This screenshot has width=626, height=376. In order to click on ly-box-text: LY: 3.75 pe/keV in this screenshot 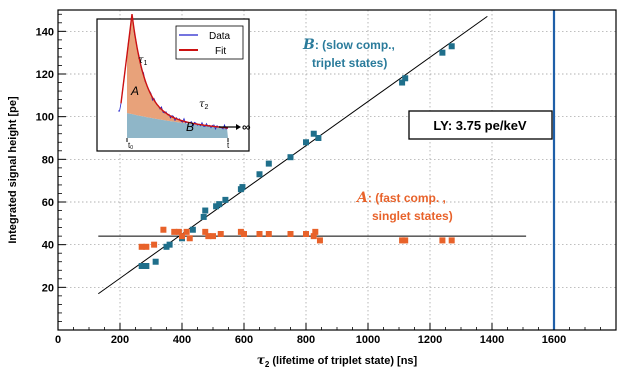, I will do `click(480, 125)`.